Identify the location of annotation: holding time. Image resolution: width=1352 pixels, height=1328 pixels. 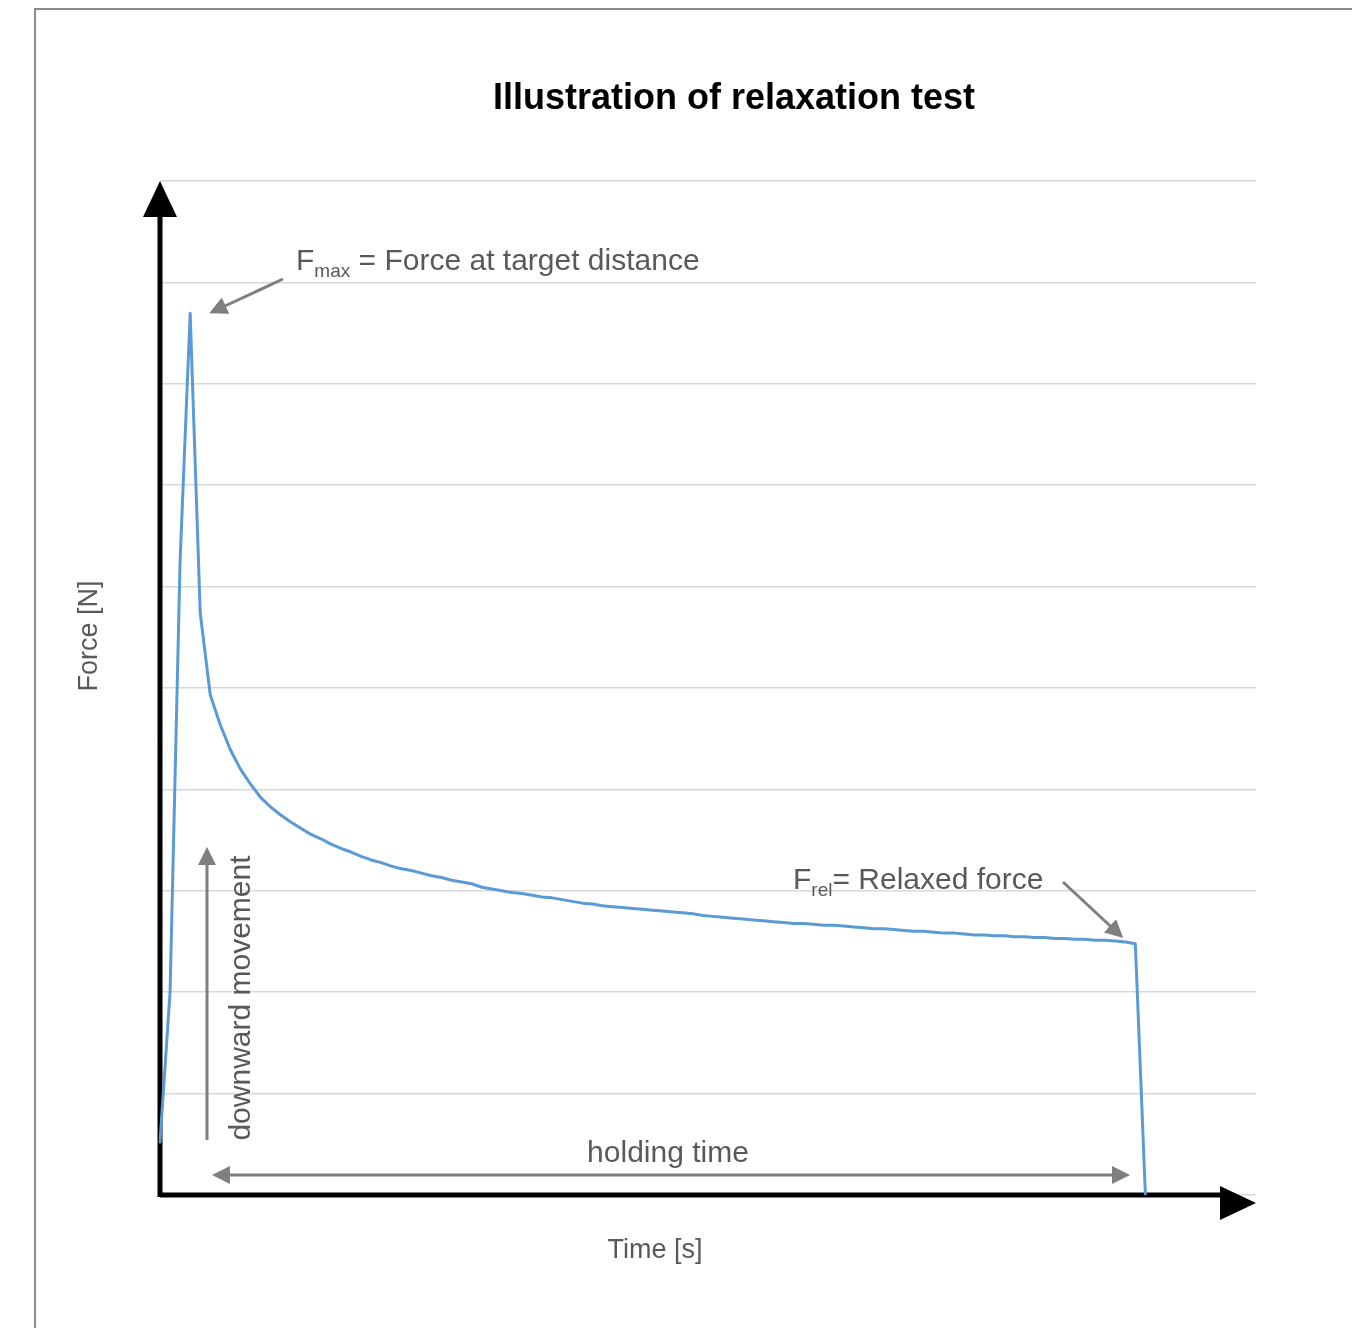
(668, 1152).